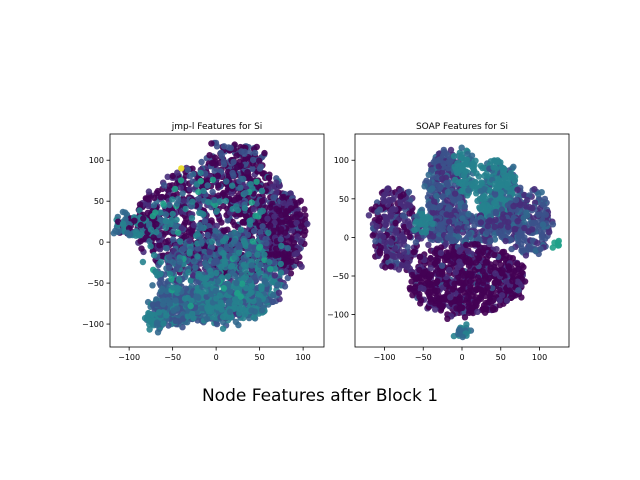 The width and height of the screenshot is (640, 480). Describe the element at coordinates (96, 160) in the screenshot. I see `y-tick-label: 100` at that location.